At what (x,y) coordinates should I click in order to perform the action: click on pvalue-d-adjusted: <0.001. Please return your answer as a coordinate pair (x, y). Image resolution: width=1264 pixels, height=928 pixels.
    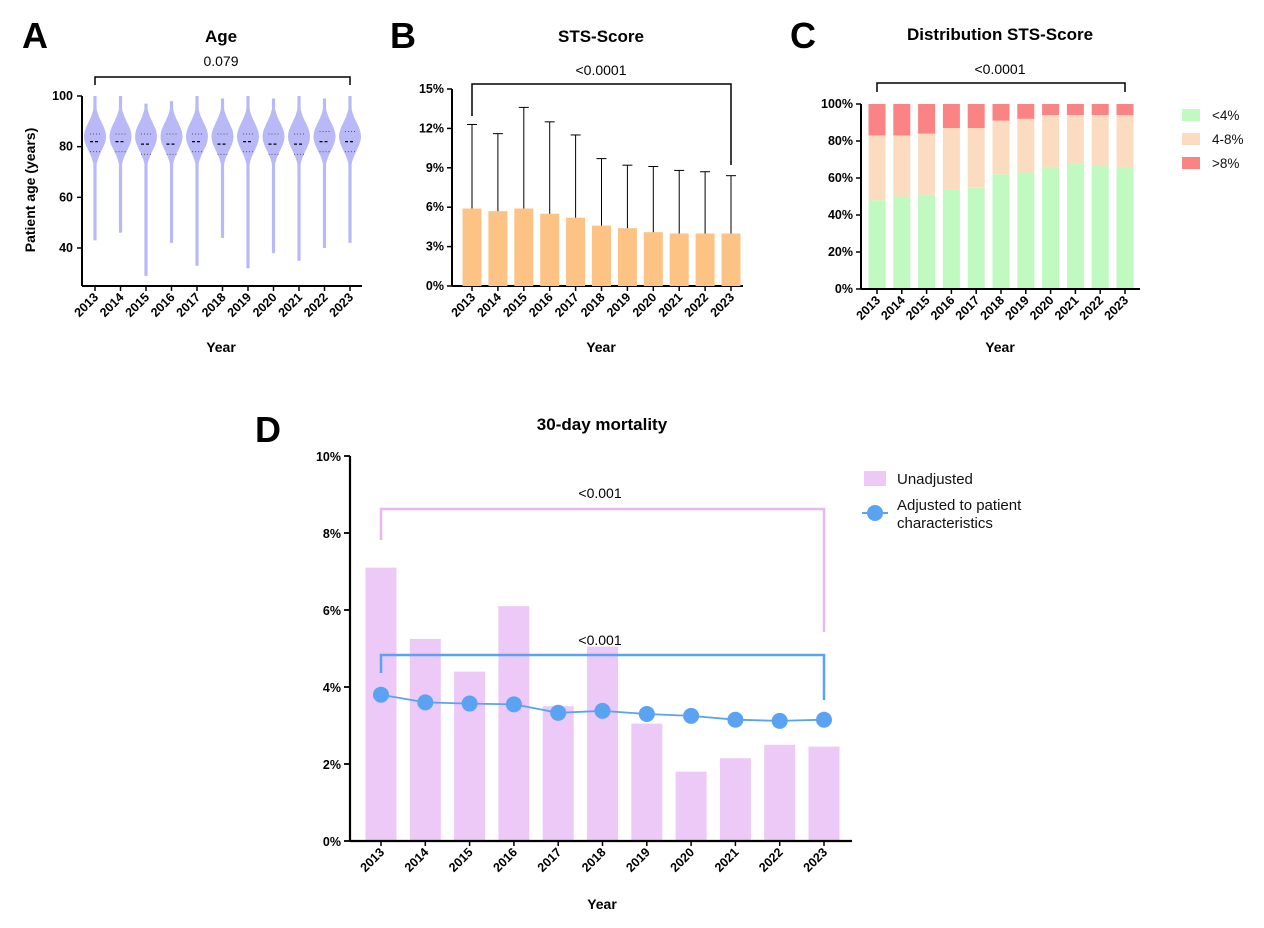
    Looking at the image, I should click on (599, 640).